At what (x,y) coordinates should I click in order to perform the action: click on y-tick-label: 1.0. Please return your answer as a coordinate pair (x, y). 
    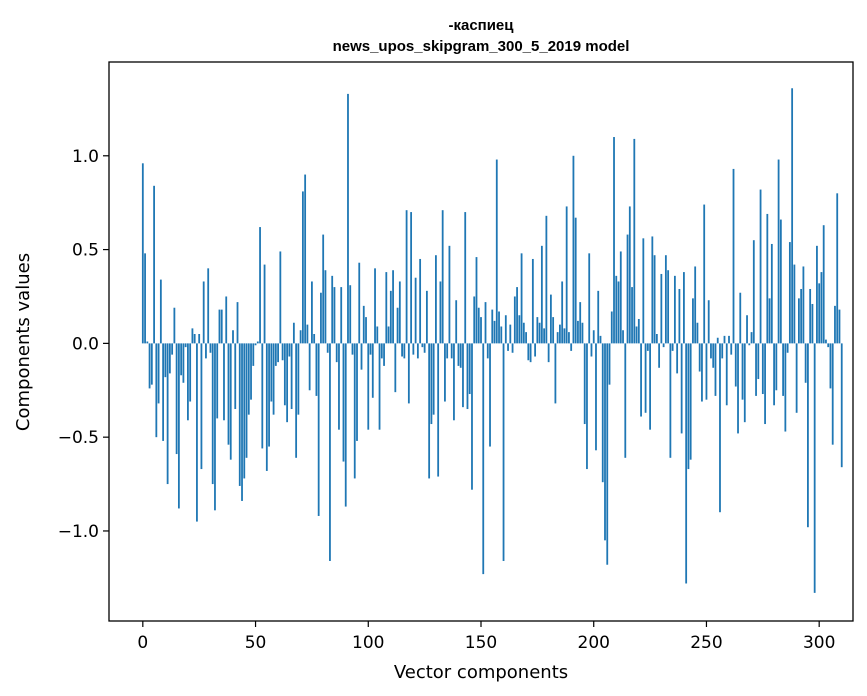
    Looking at the image, I should click on (85, 157).